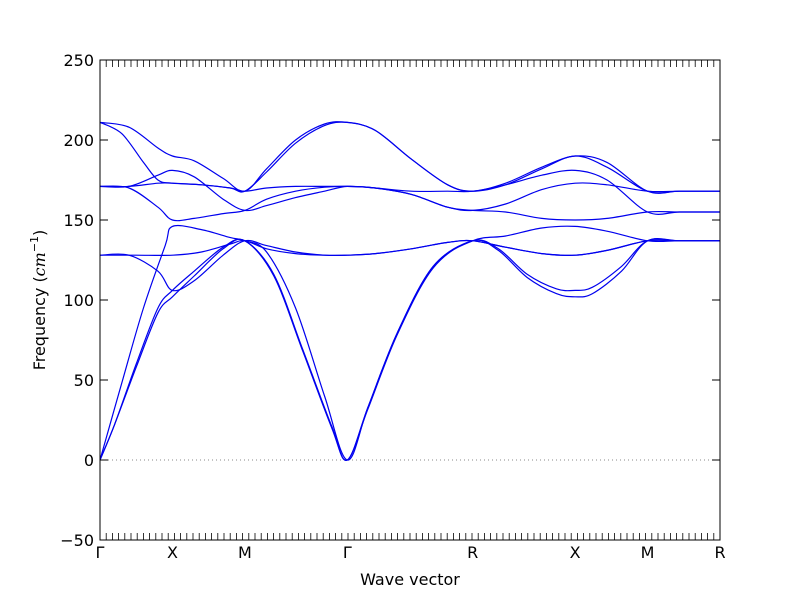 The height and width of the screenshot is (600, 800). I want to click on y-axis-label-unit: cm, so click(39, 264).